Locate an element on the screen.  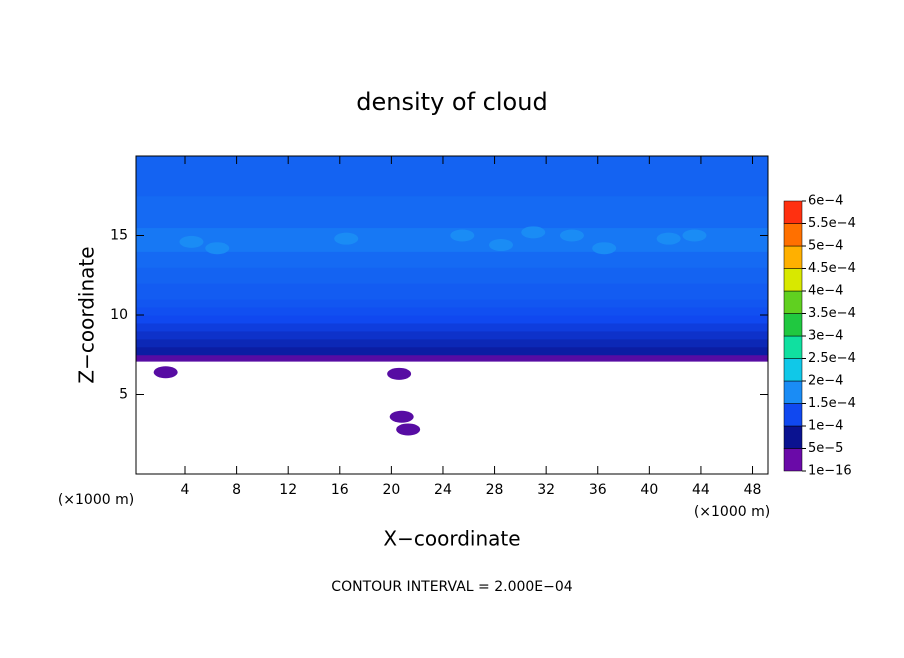
x-tick-label: 44 is located at coordinates (701, 490).